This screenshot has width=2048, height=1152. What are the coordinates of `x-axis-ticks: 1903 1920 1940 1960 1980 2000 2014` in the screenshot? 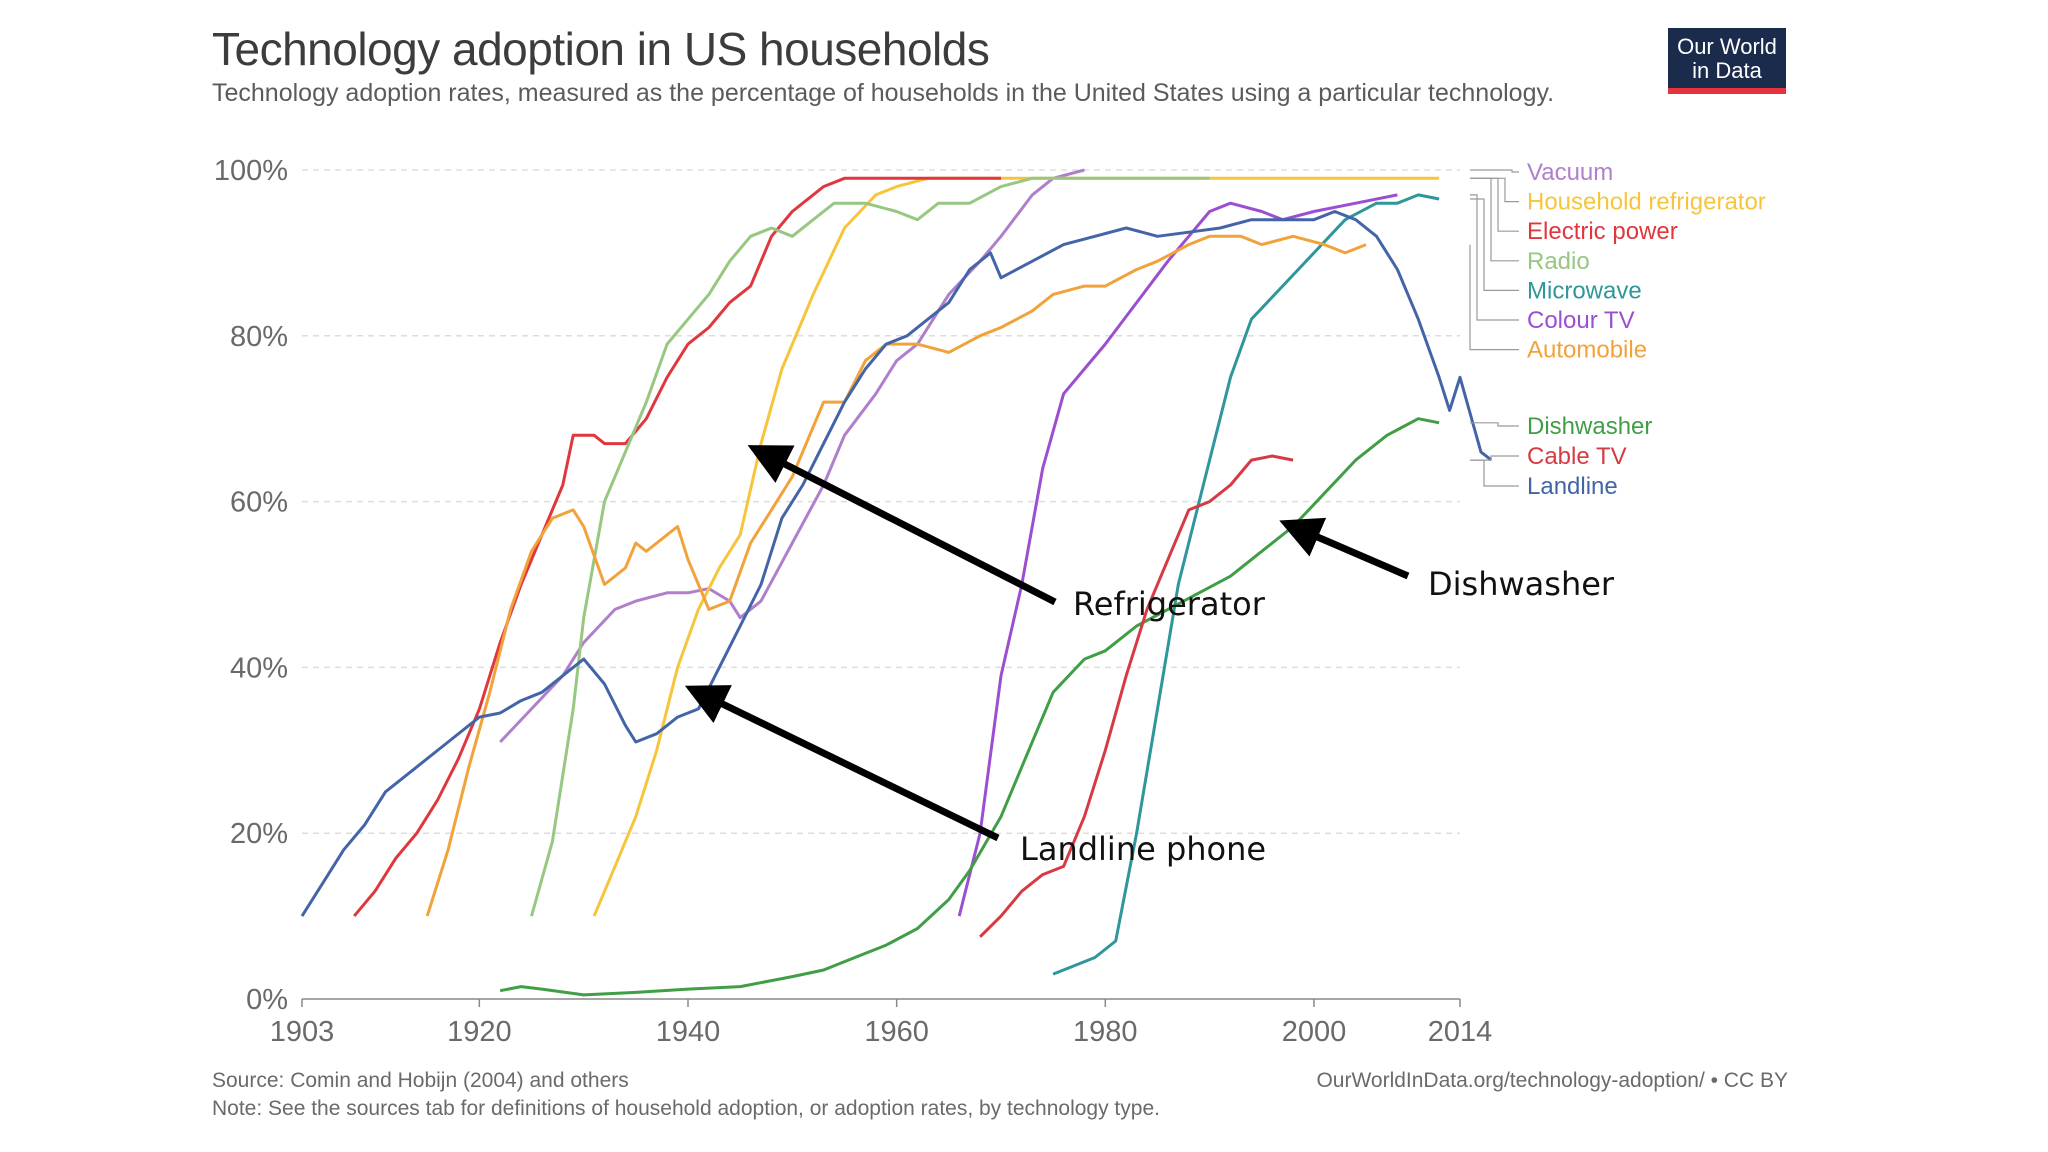 It's located at (881, 1023).